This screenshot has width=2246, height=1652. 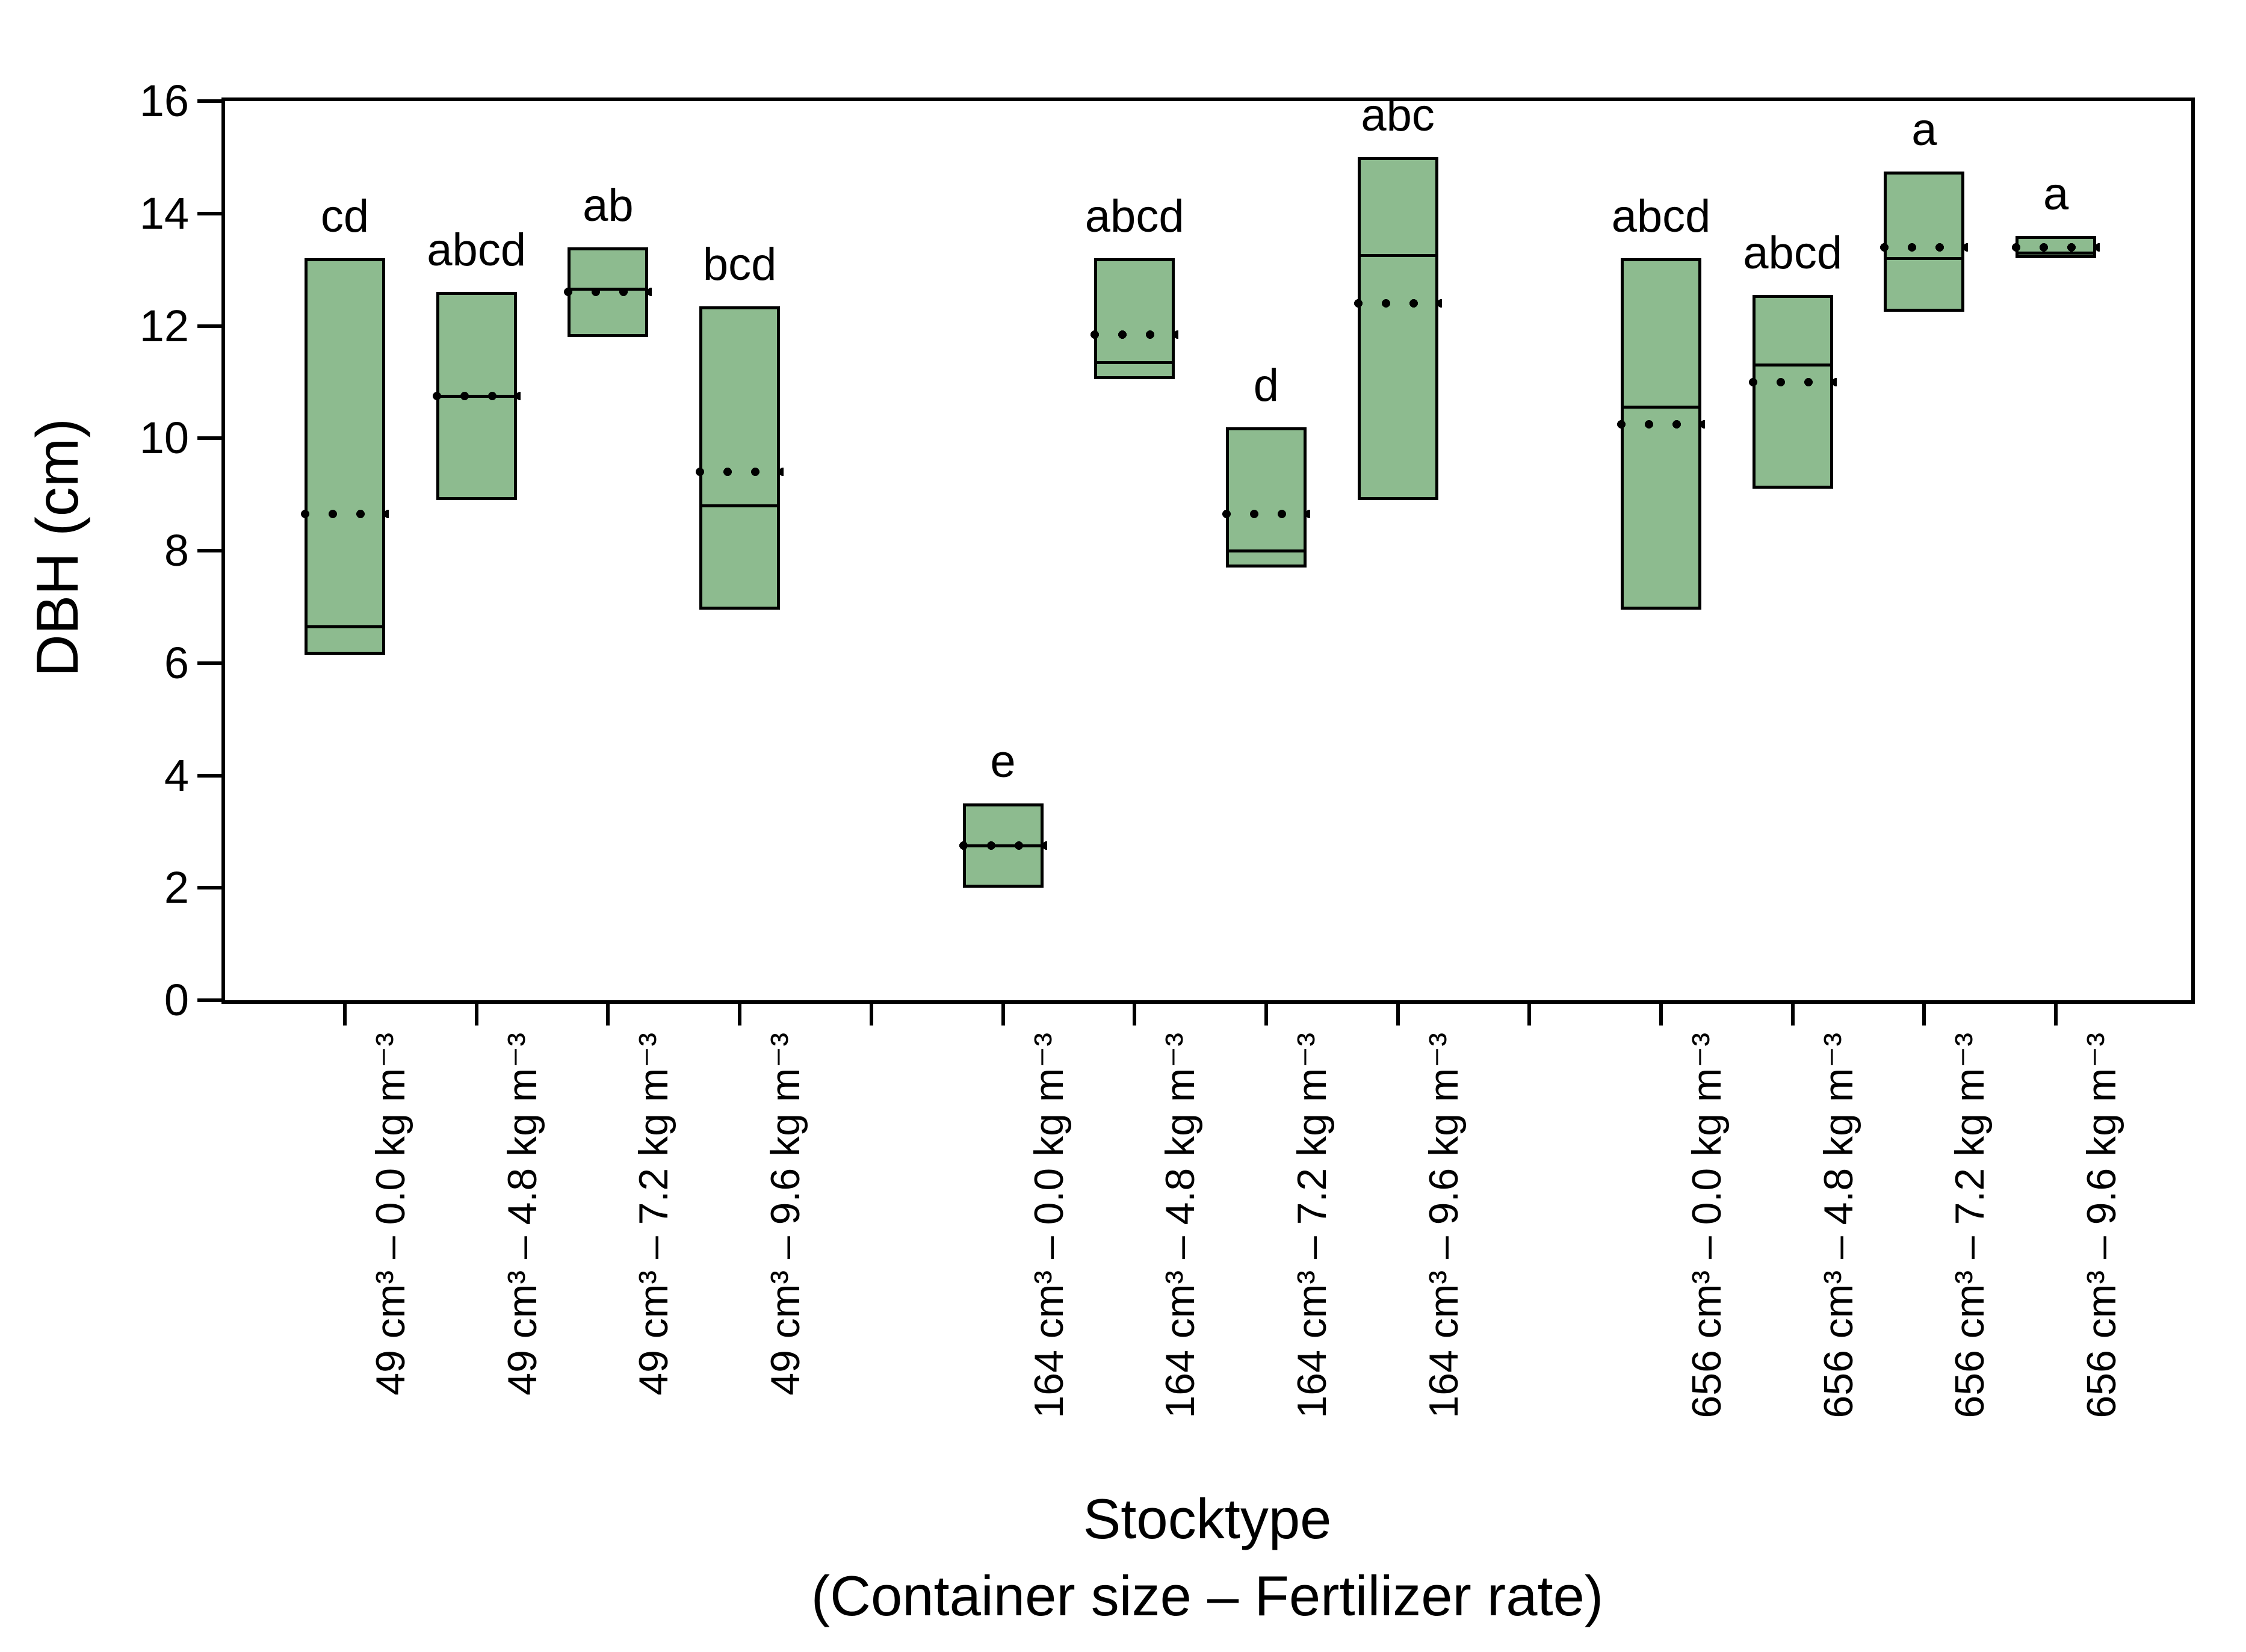 What do you see at coordinates (608, 205) in the screenshot?
I see `significance-letter: ab` at bounding box center [608, 205].